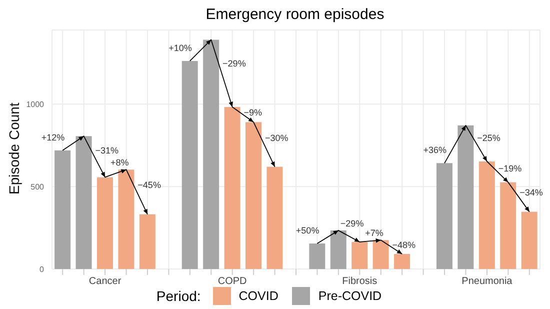 This screenshot has width=550, height=309. What do you see at coordinates (295, 14) in the screenshot?
I see `chart-title: Emergency room episodes` at bounding box center [295, 14].